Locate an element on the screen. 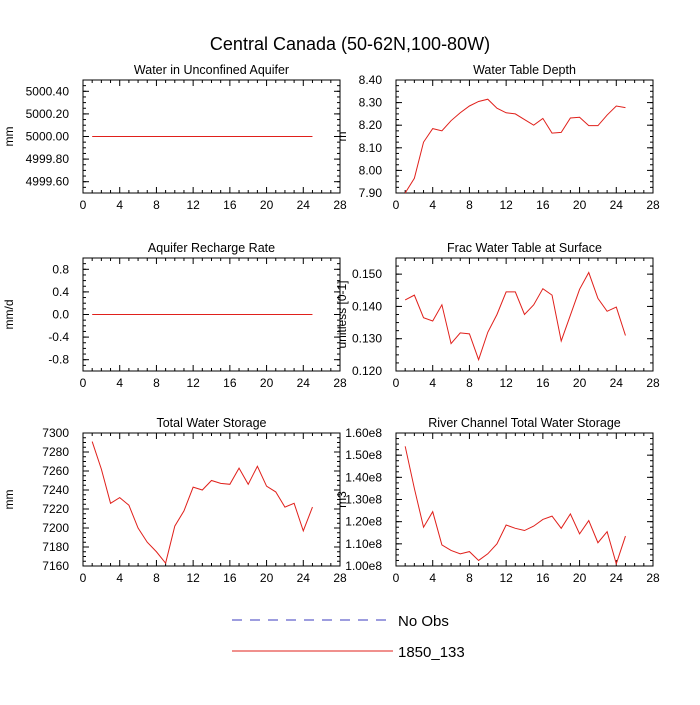  y-tick-label: 4999.80 is located at coordinates (48, 159).